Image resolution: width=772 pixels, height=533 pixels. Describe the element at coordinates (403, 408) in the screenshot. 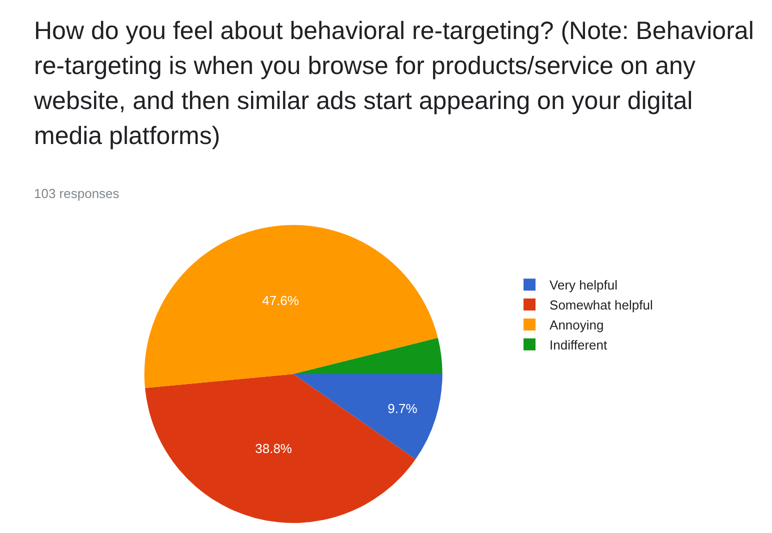

I see `data-label: 9.7%` at that location.